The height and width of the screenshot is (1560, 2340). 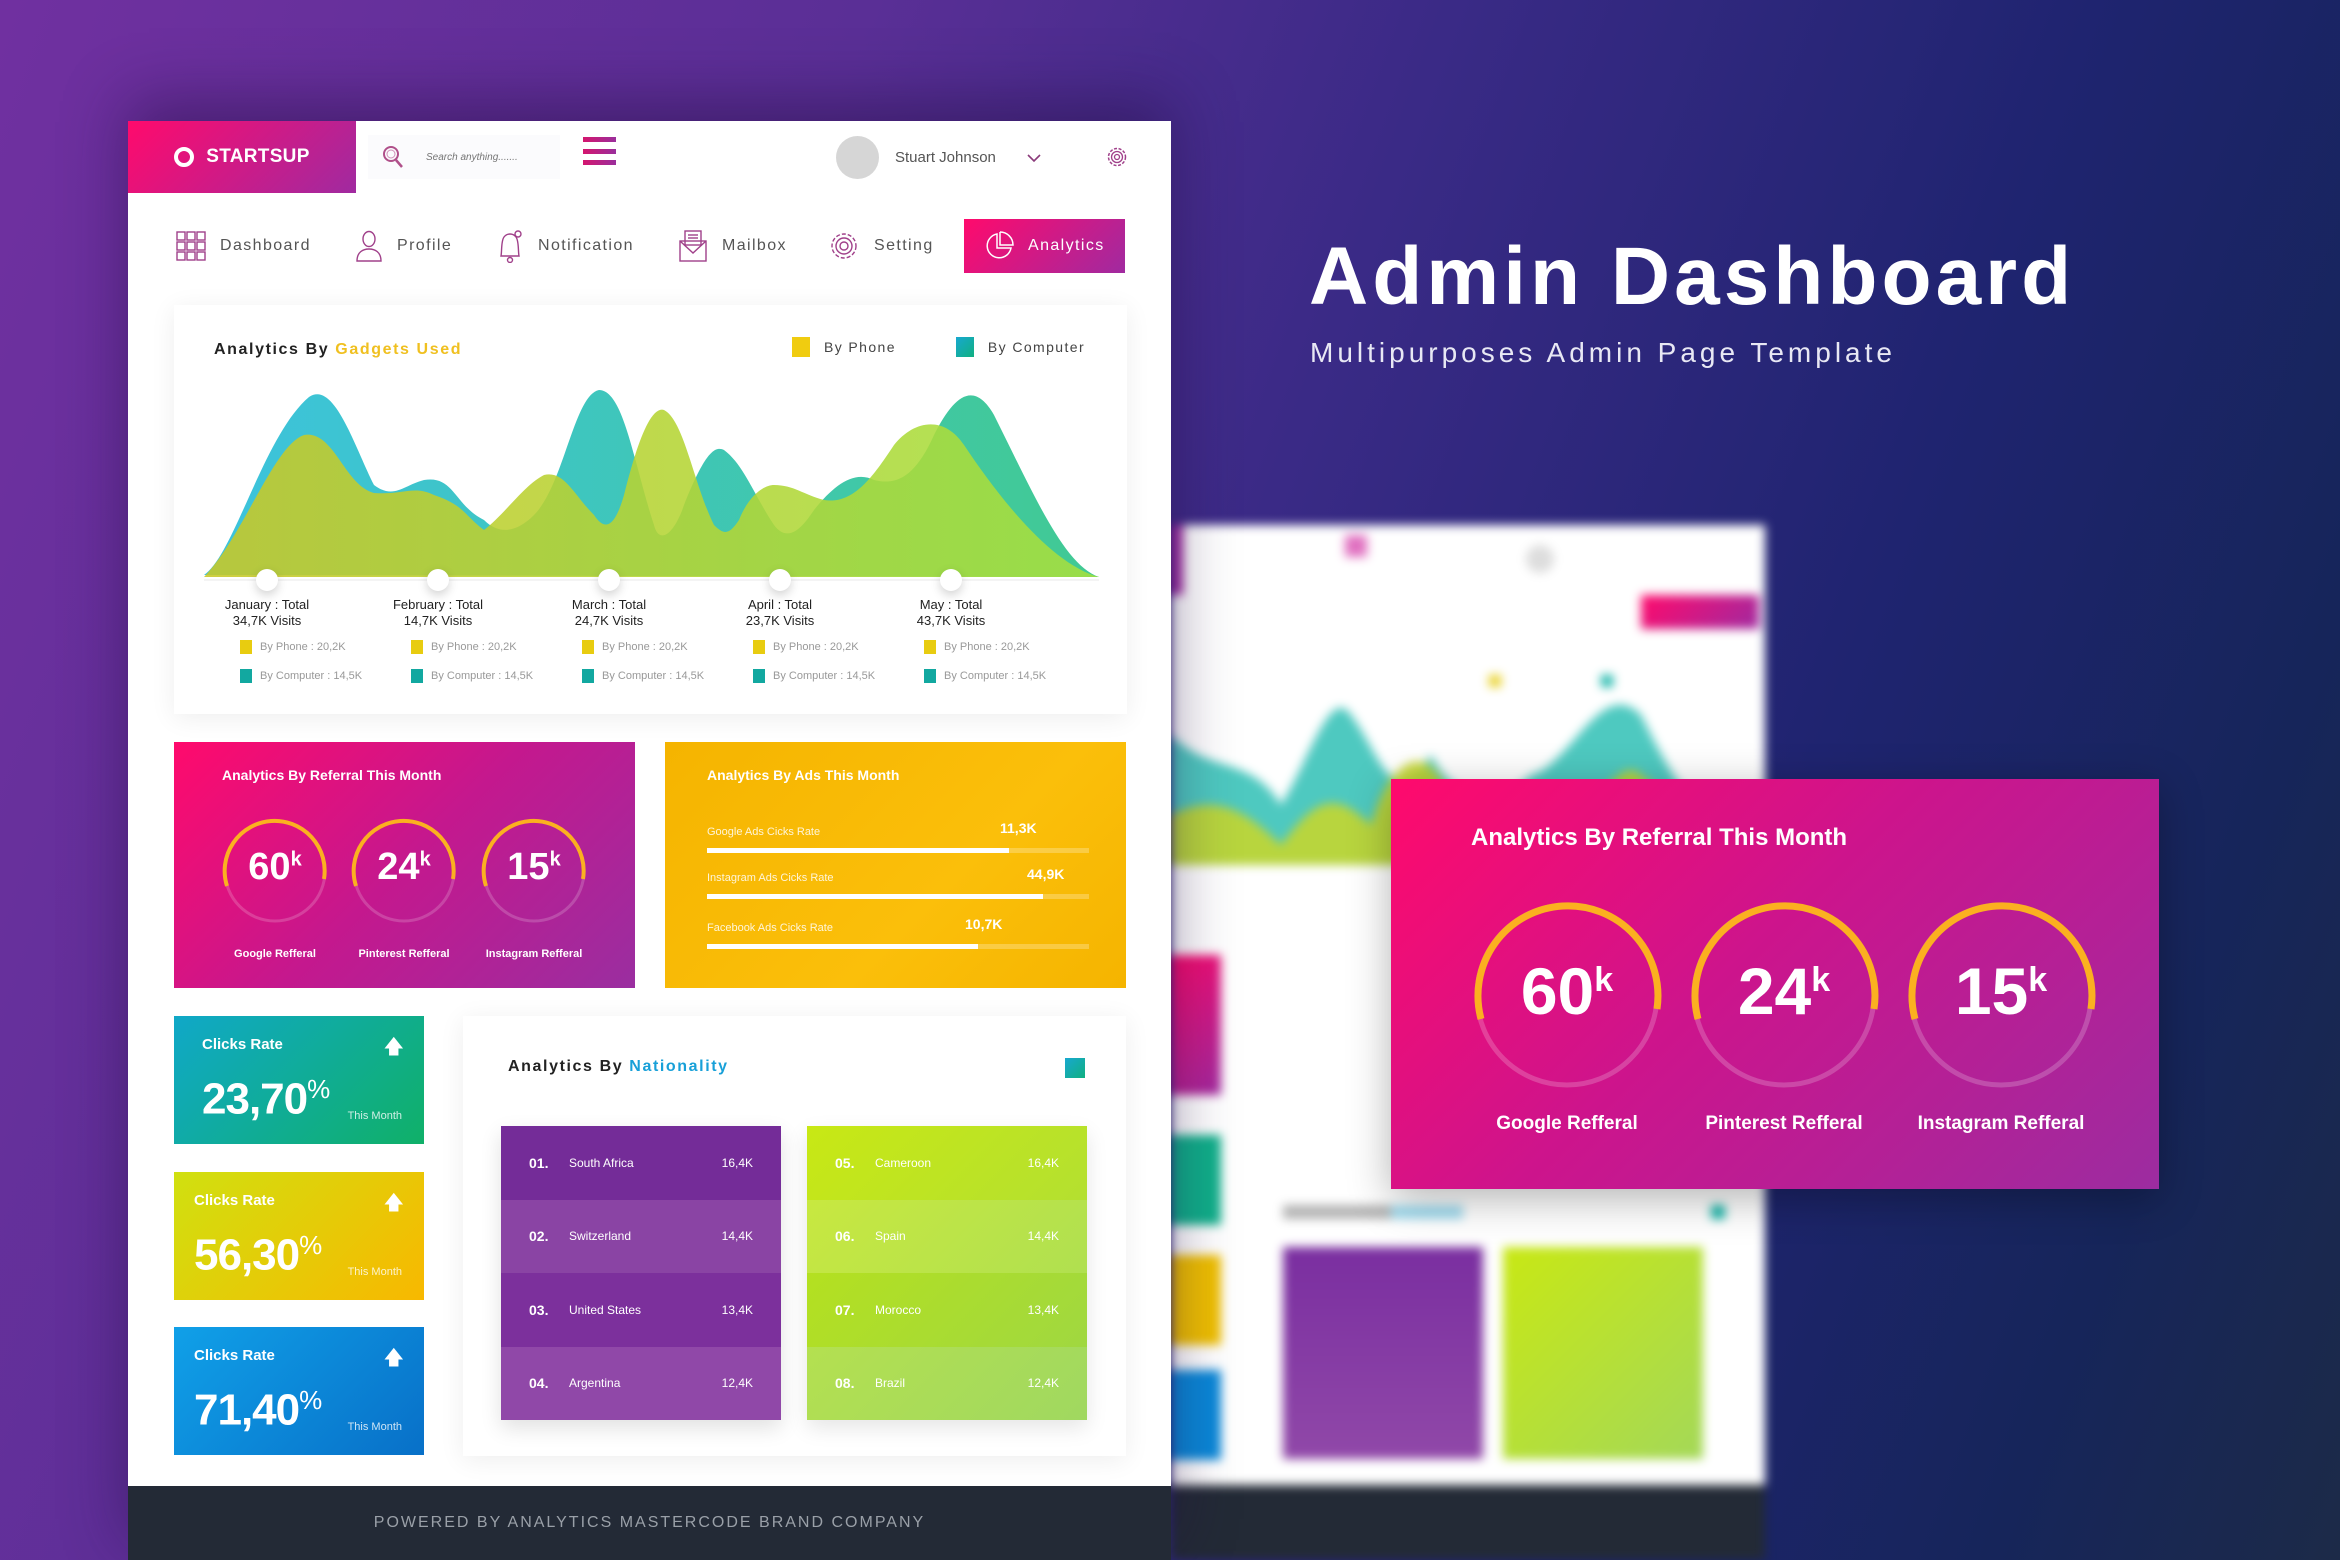 What do you see at coordinates (651, 493) in the screenshot?
I see `series-phone-area` at bounding box center [651, 493].